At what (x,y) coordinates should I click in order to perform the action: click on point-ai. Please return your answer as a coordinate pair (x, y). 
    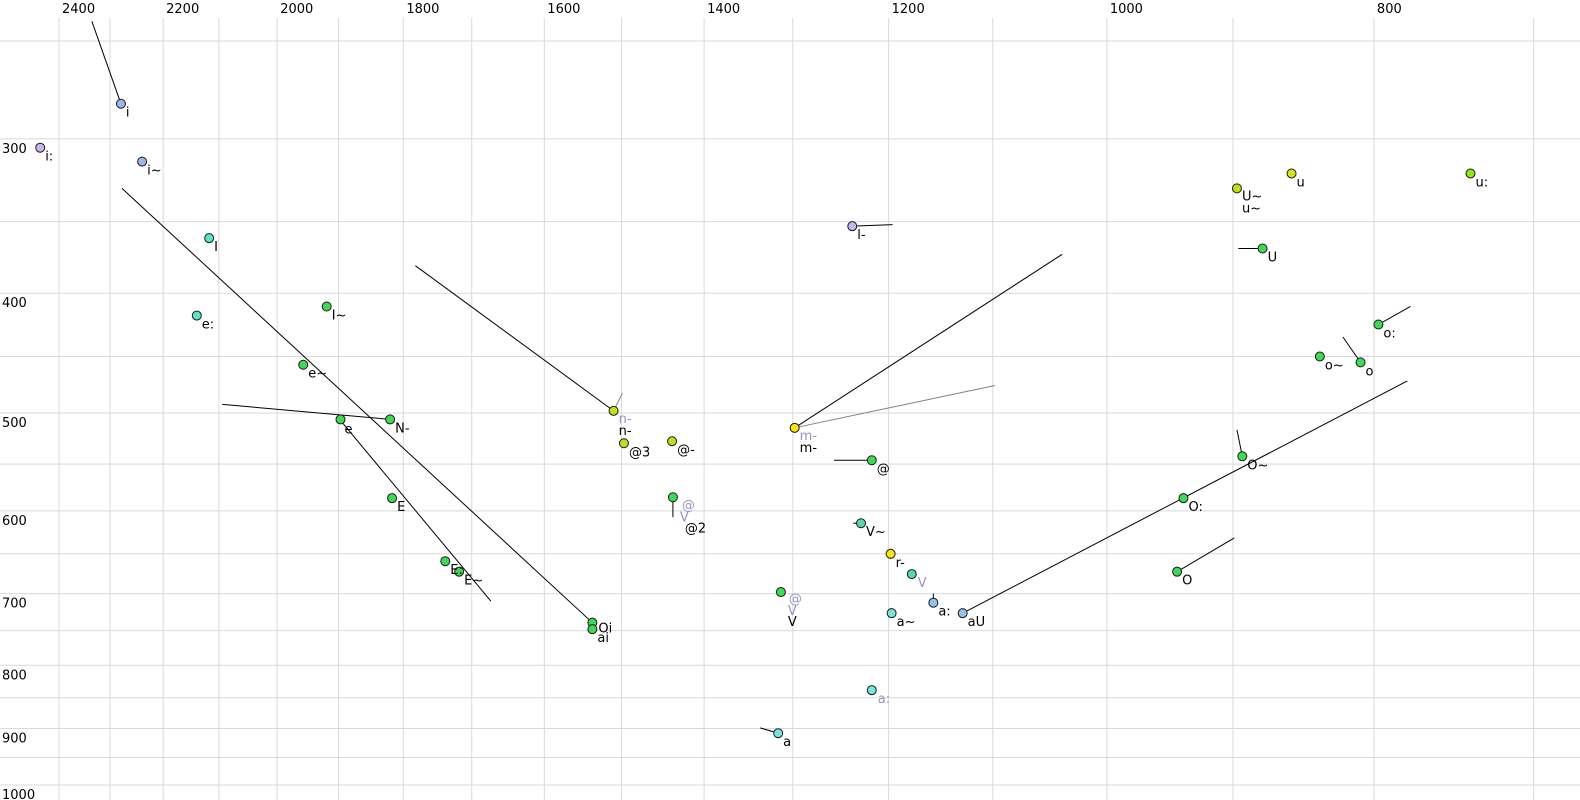
    Looking at the image, I should click on (592, 629).